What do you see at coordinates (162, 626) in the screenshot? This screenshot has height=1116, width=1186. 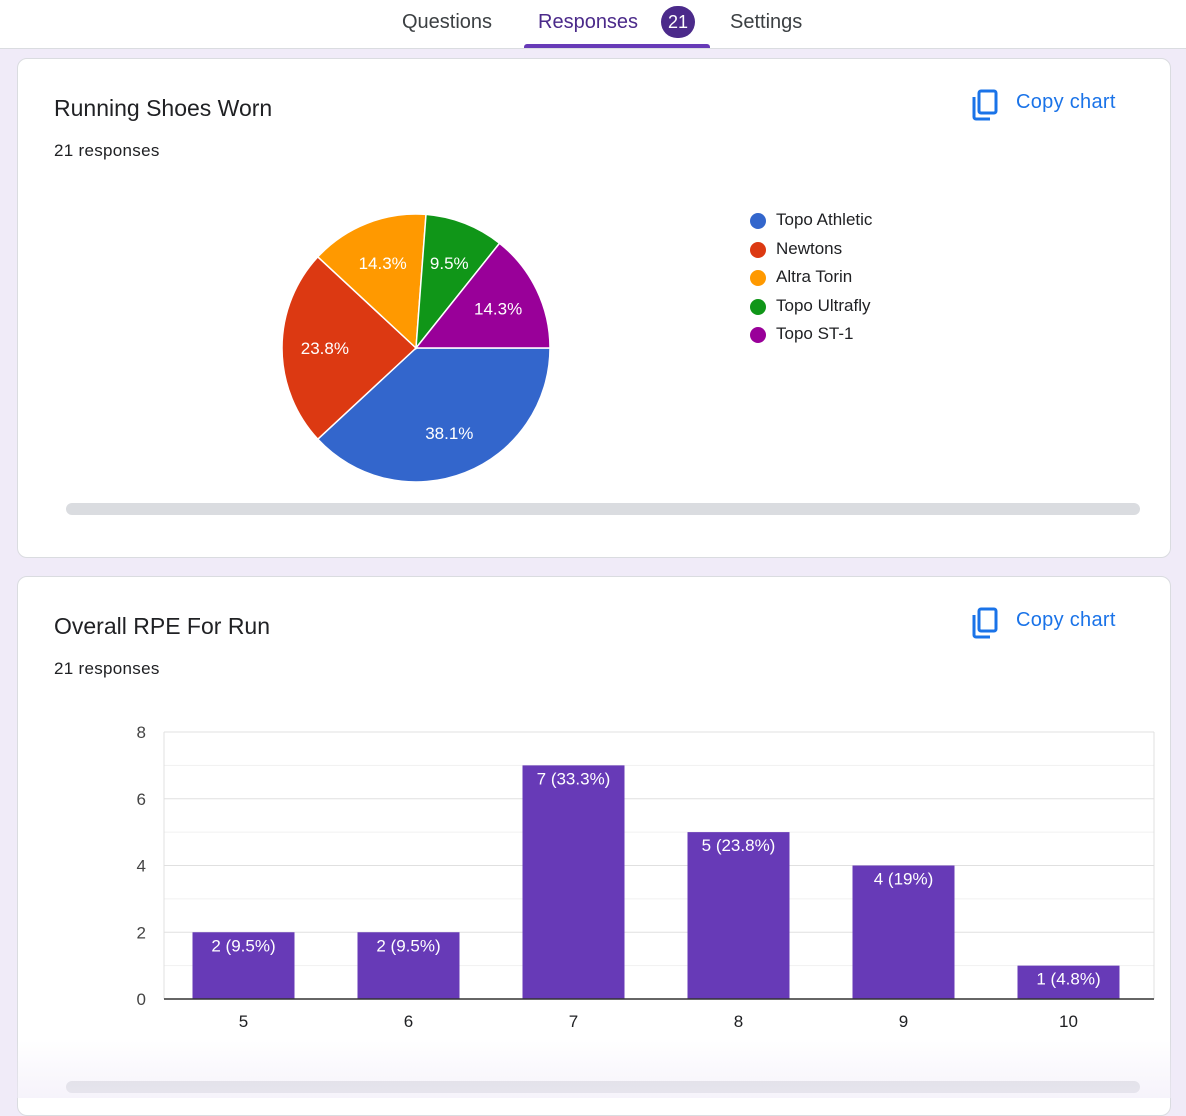 I see `question-title: Overall RPE For Run` at bounding box center [162, 626].